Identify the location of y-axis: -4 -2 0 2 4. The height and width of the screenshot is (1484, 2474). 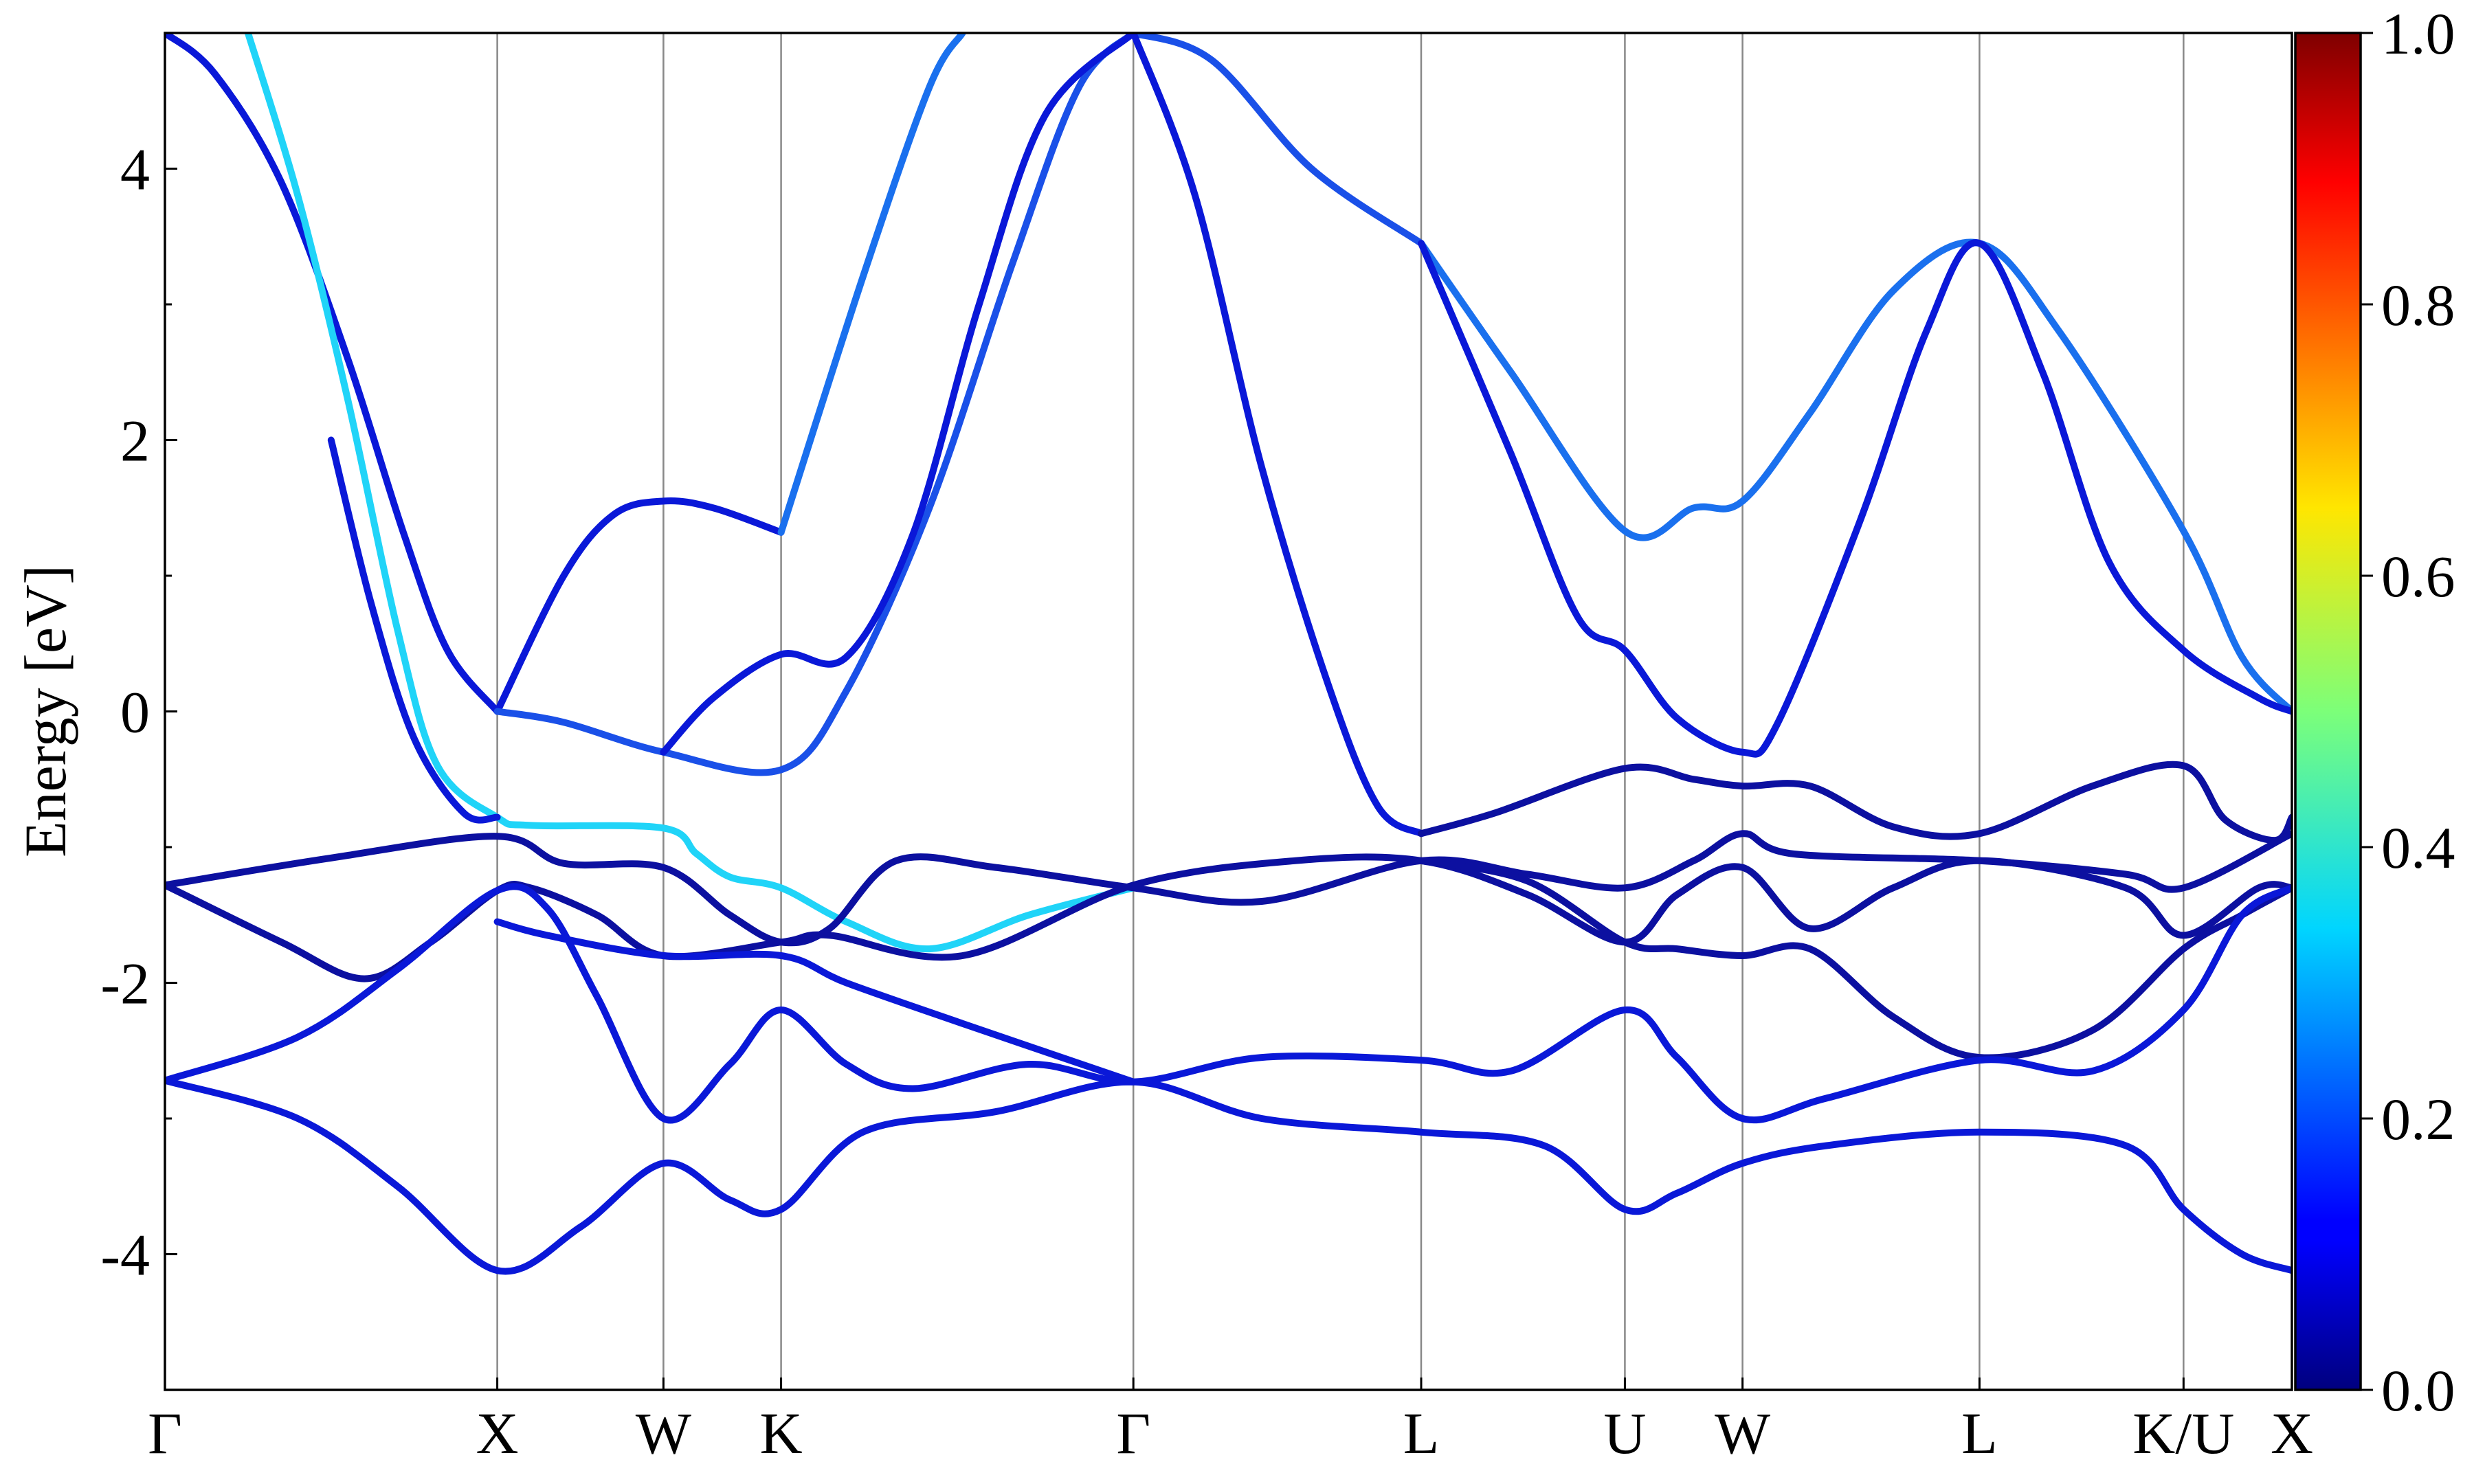
(138, 711).